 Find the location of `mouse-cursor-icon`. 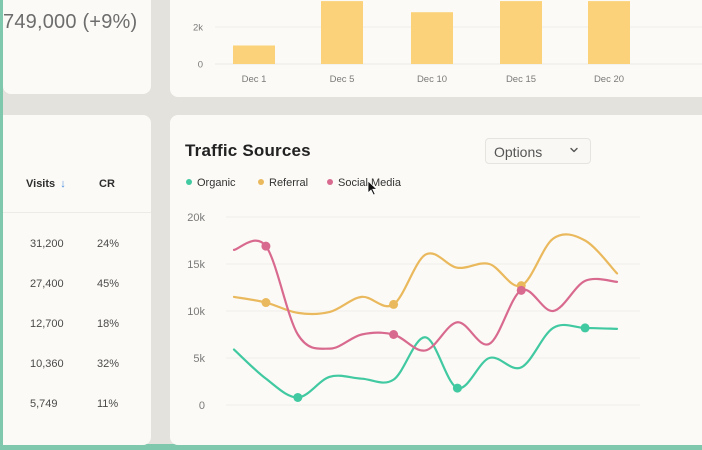

mouse-cursor-icon is located at coordinates (373, 188).